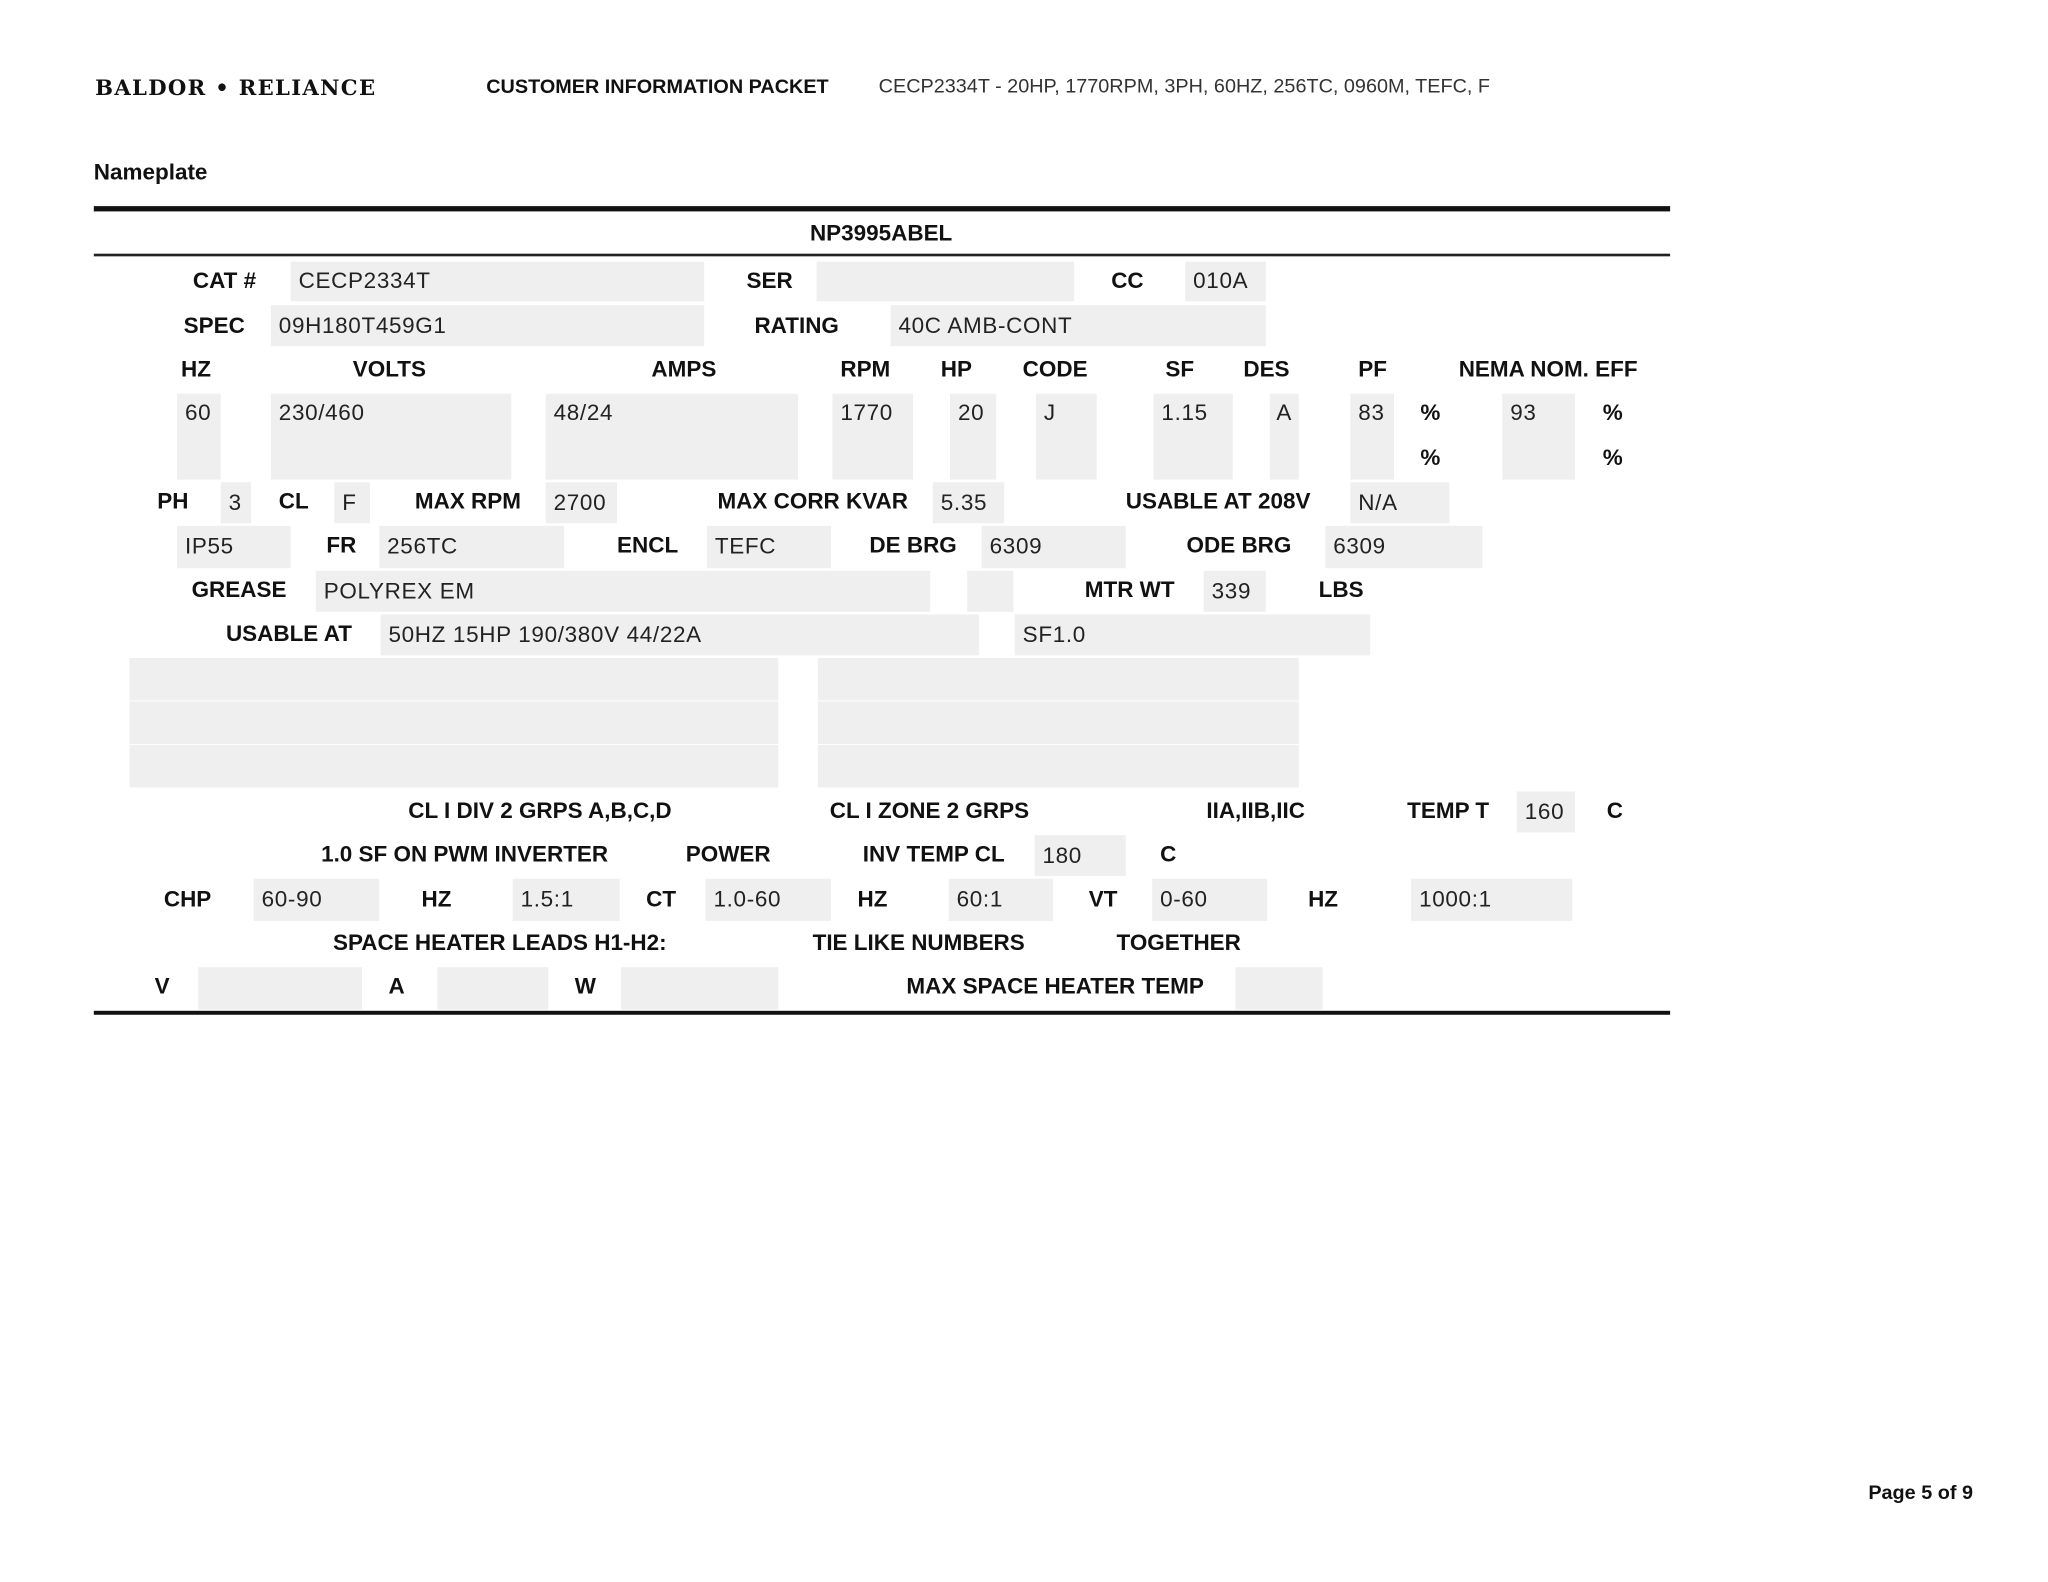 Image resolution: width=2048 pixels, height=1582 pixels. Describe the element at coordinates (1523, 413) in the screenshot. I see `eff-value: 93` at that location.